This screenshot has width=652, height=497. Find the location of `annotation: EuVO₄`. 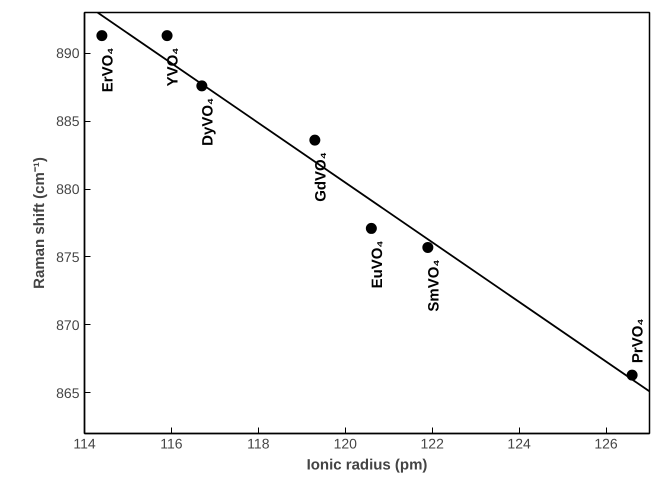

annotation: EuVO₄ is located at coordinates (377, 264).